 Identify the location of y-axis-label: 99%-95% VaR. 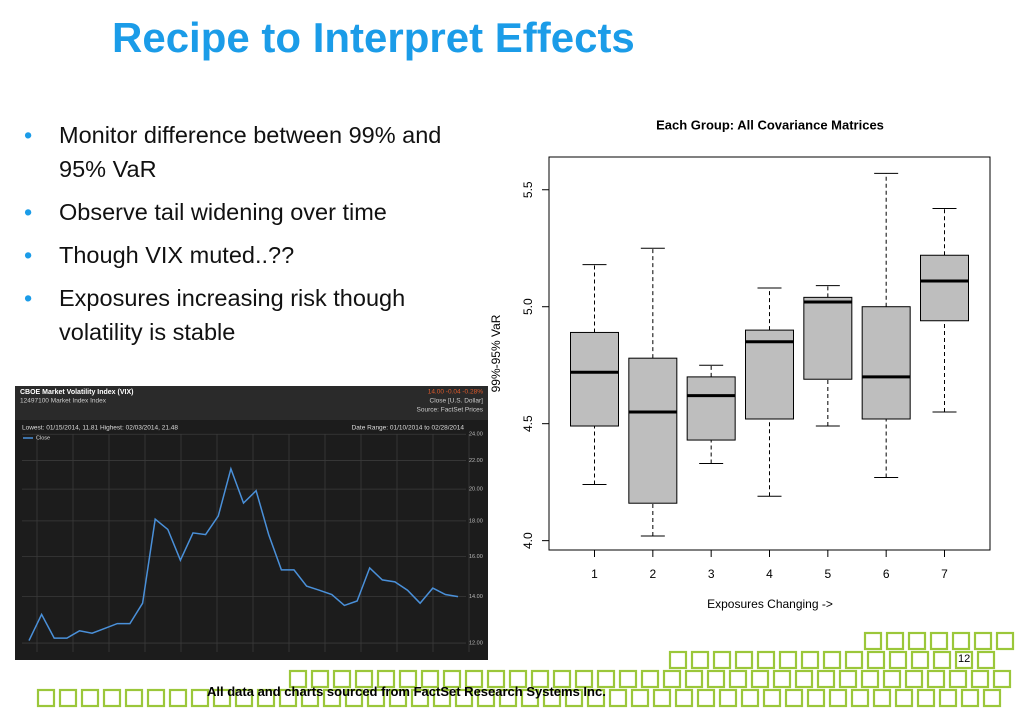
(496, 353).